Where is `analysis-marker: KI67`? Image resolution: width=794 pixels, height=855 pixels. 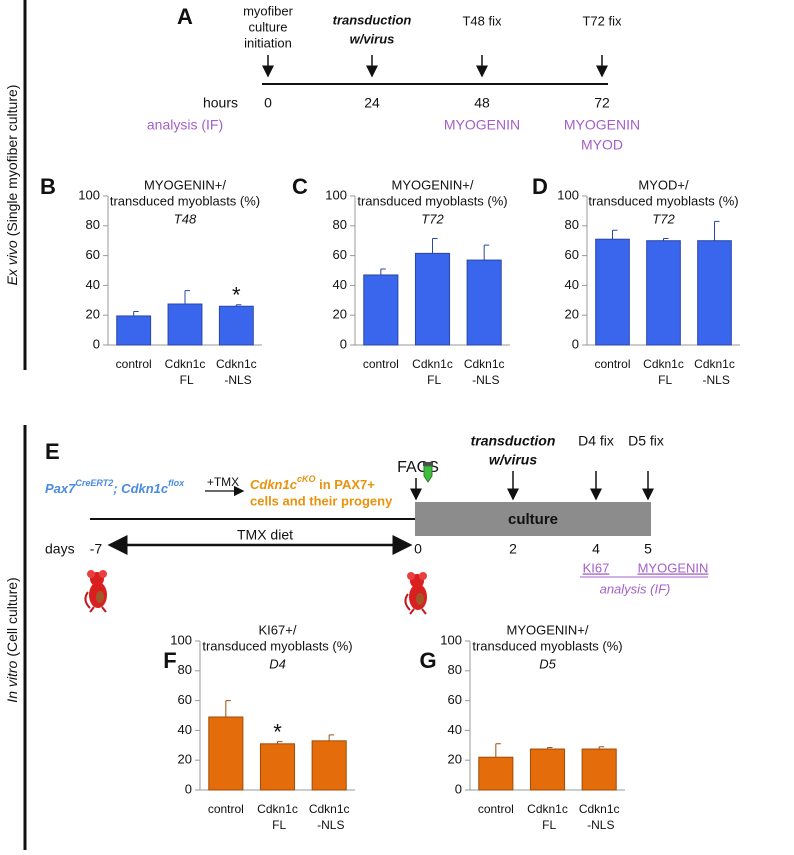 analysis-marker: KI67 is located at coordinates (596, 567).